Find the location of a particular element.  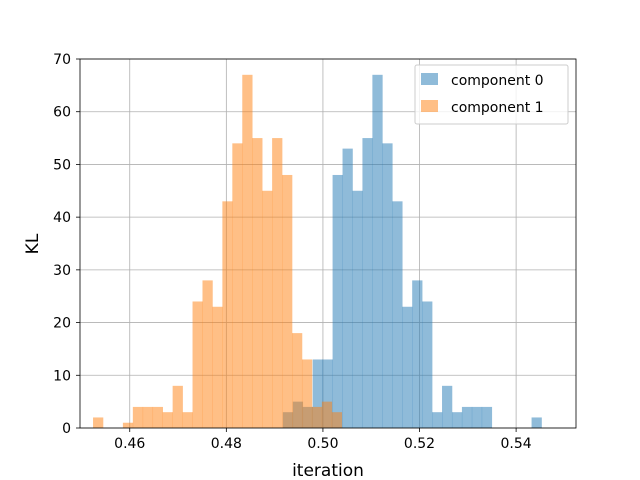

x-tick-label: 0.52 is located at coordinates (419, 444).